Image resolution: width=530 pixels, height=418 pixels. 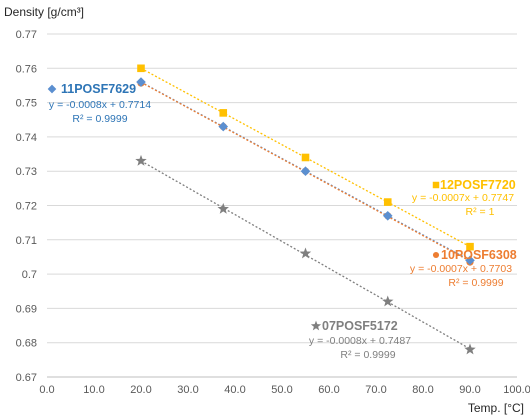 What do you see at coordinates (281, 390) in the screenshot?
I see `x-tick-label: 50.0` at bounding box center [281, 390].